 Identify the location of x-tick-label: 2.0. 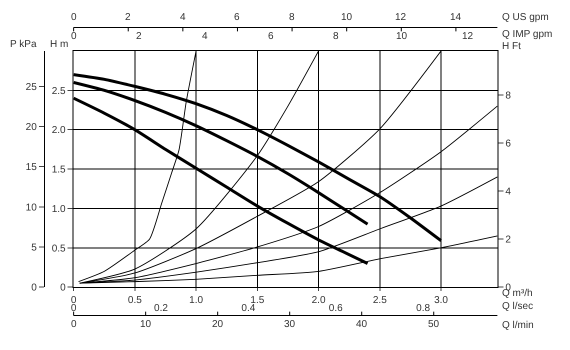
(319, 300).